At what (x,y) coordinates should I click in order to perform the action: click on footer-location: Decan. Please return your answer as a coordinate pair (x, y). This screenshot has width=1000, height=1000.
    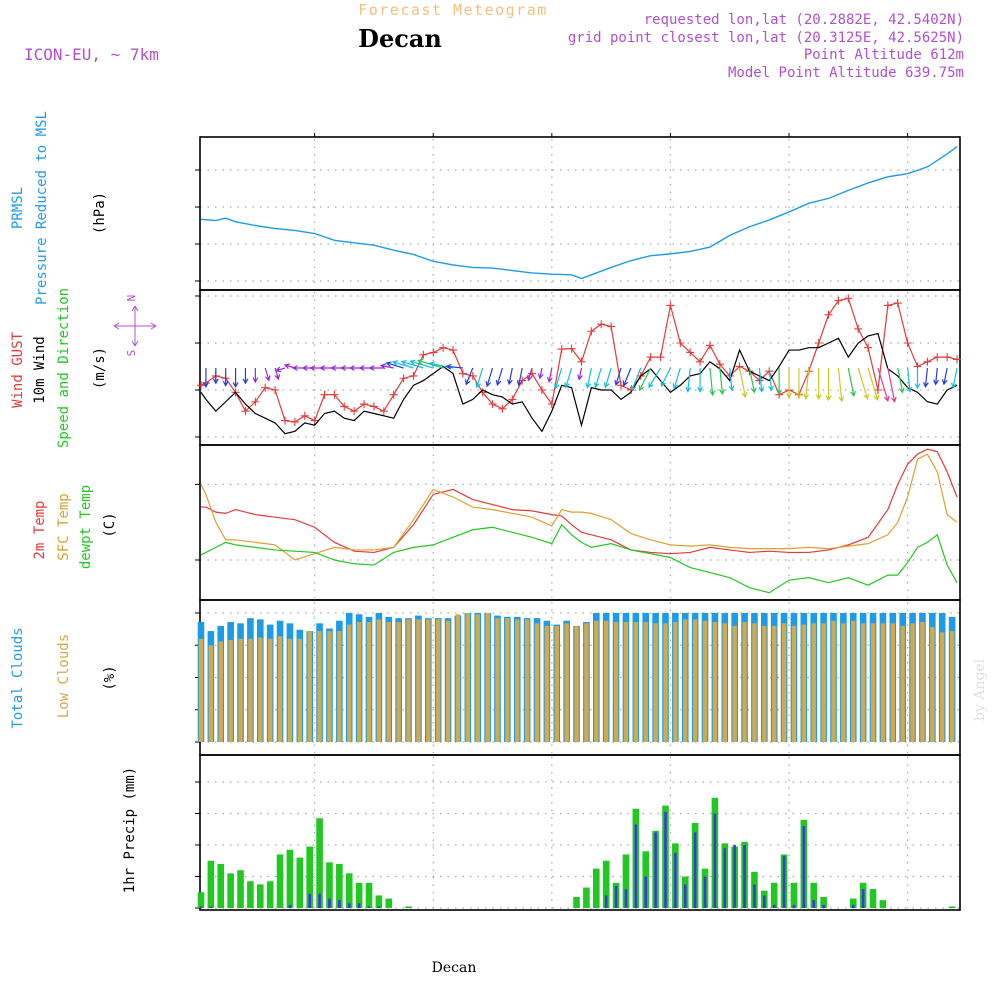
    Looking at the image, I should click on (454, 968).